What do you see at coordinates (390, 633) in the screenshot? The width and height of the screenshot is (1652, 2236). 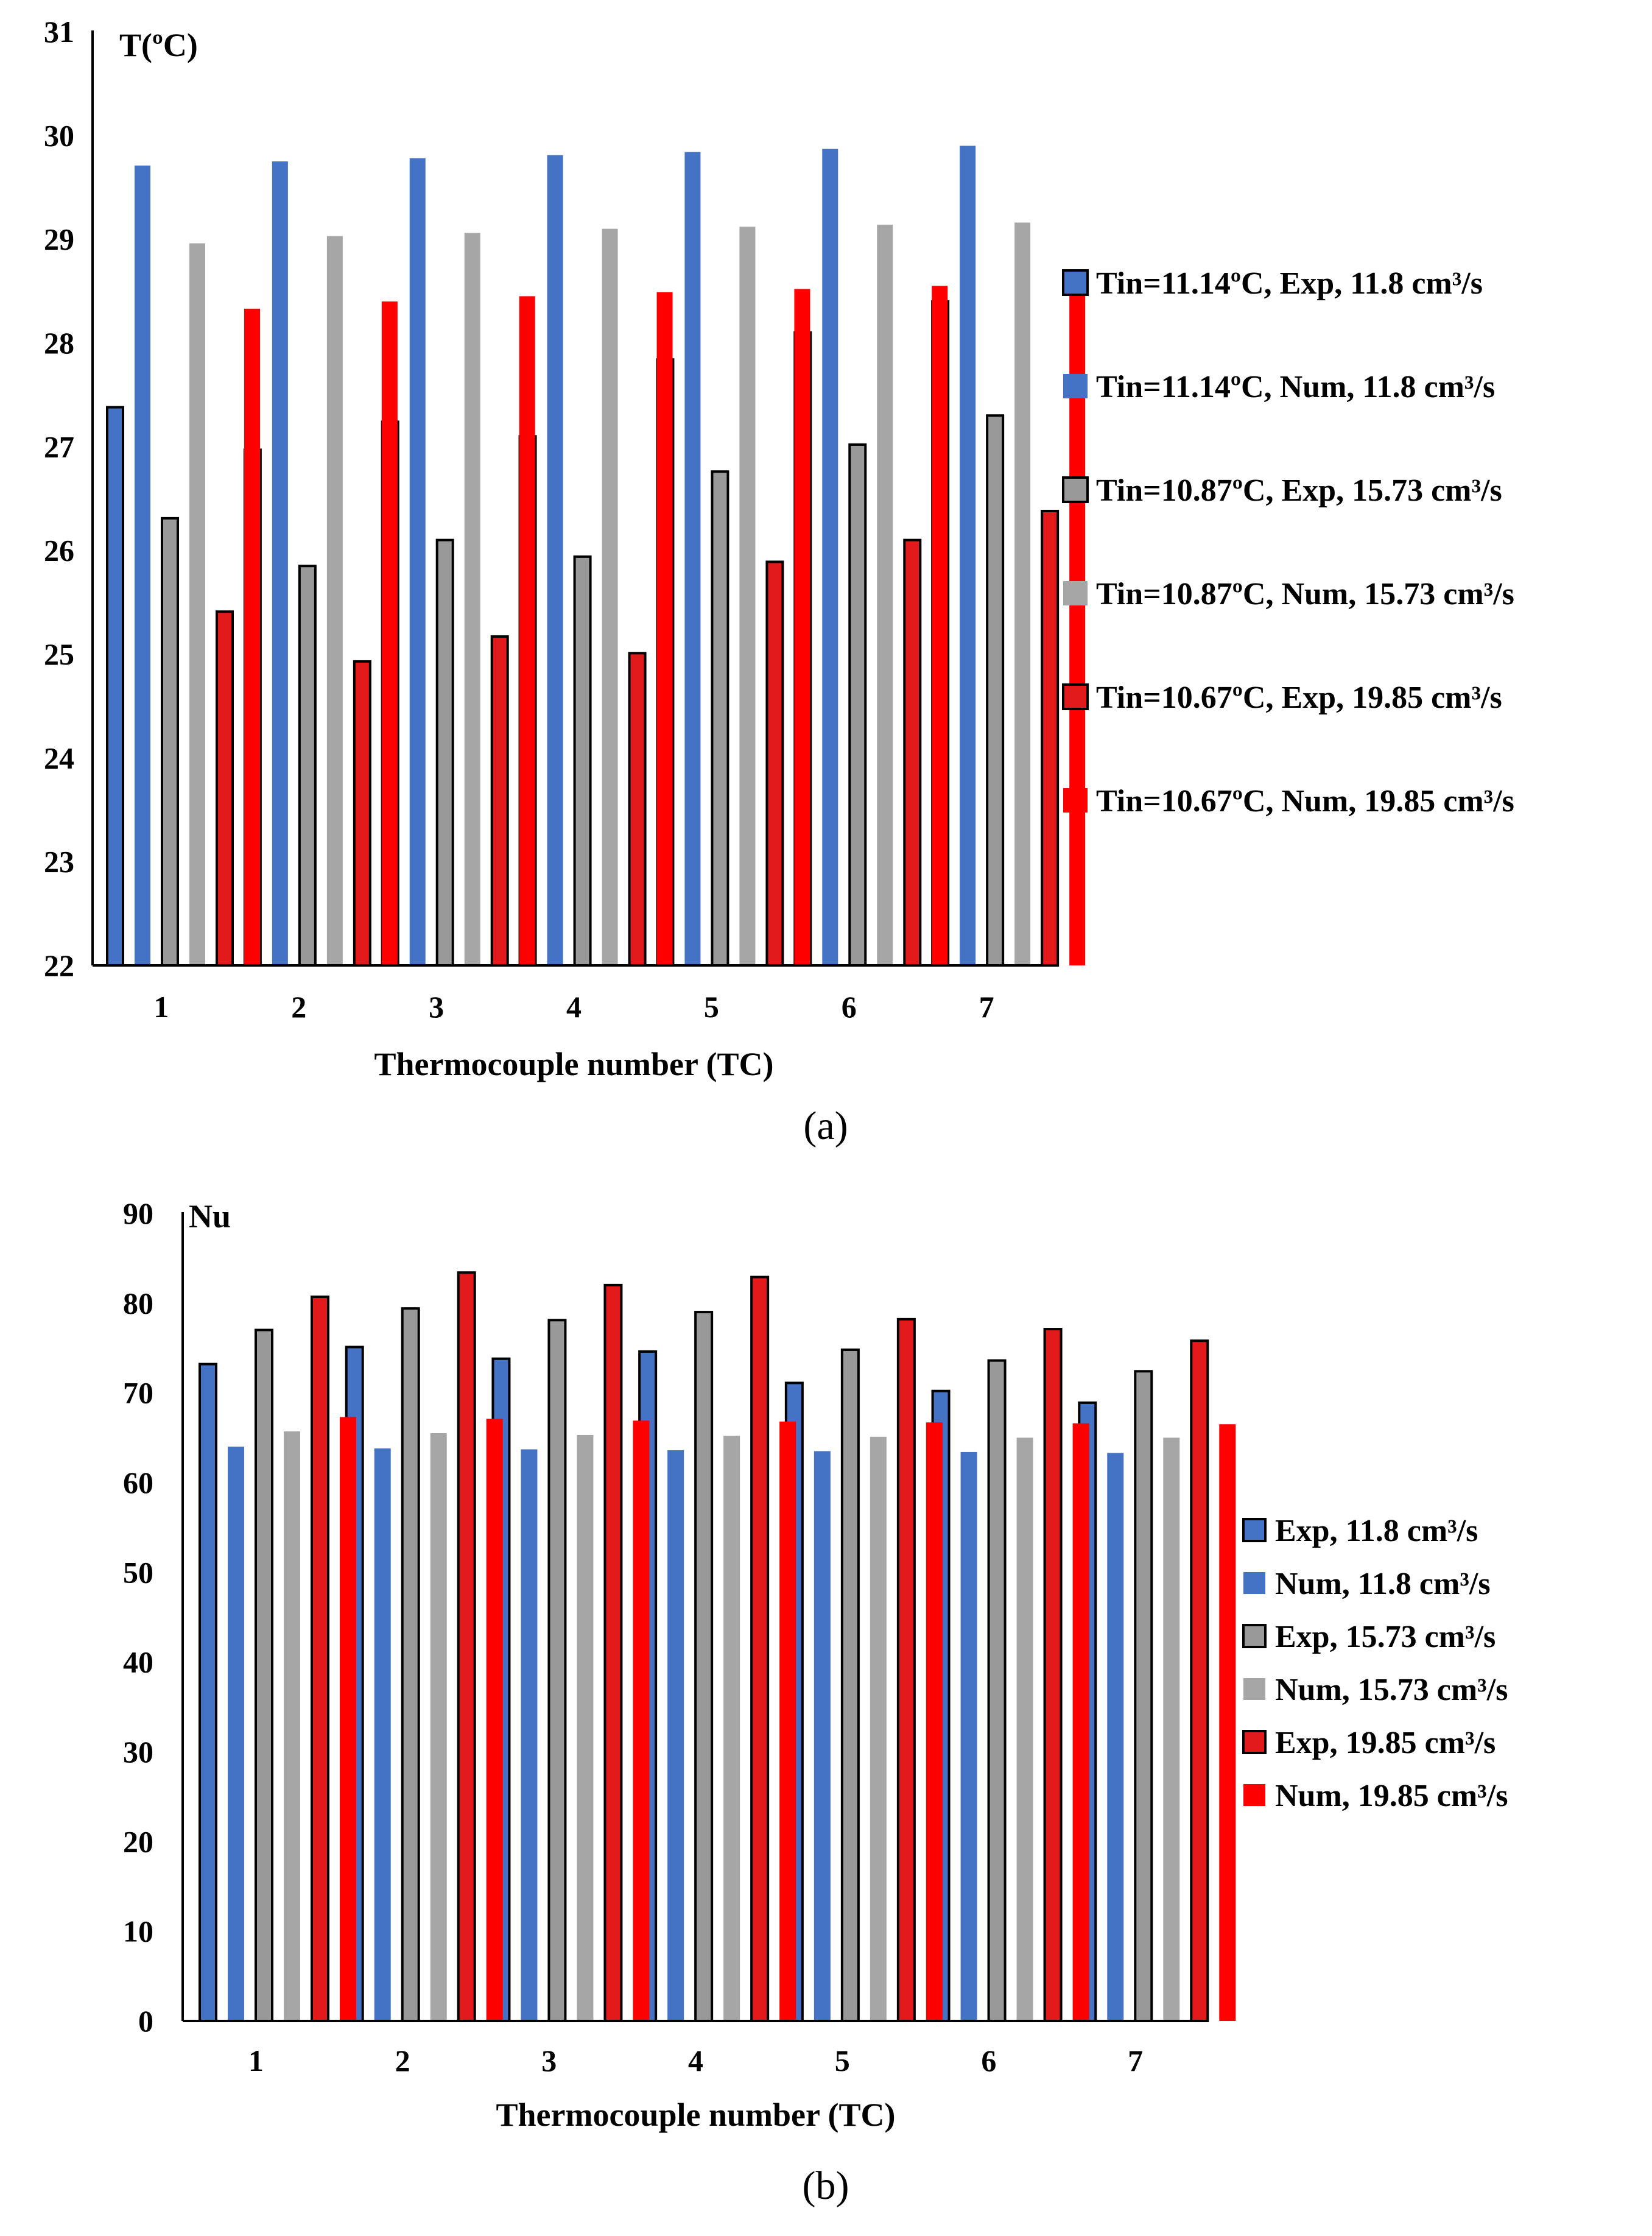 I see `bar-s6-c2` at bounding box center [390, 633].